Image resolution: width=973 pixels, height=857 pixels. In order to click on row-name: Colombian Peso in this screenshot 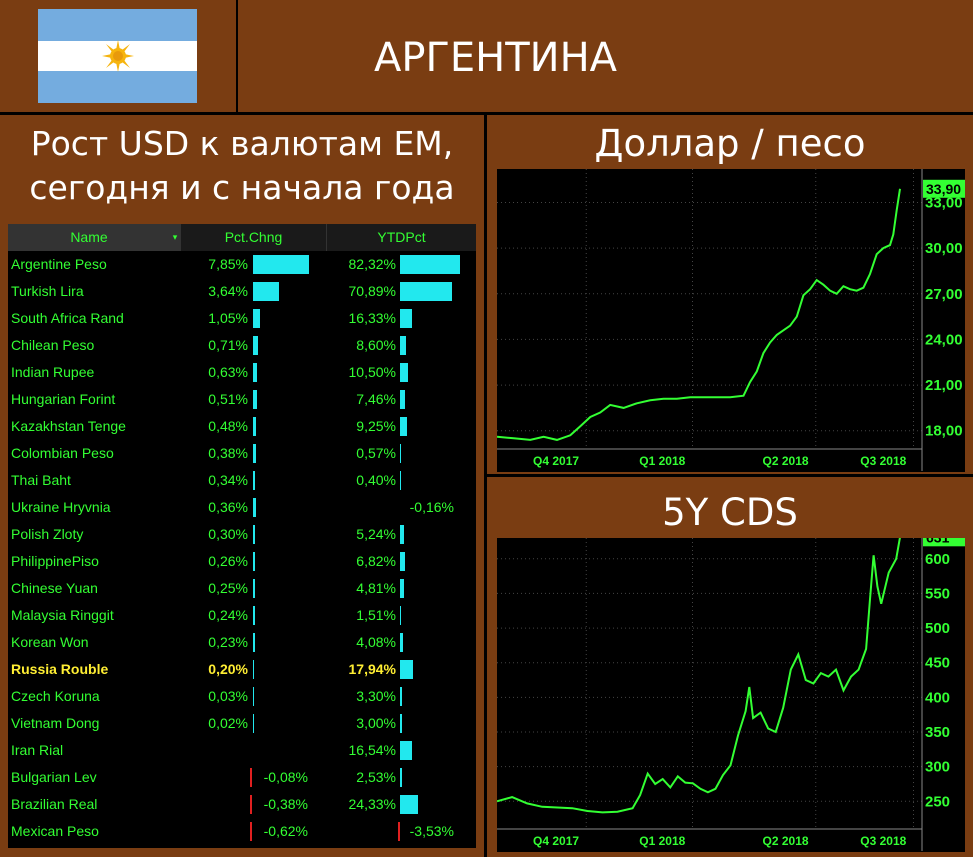, I will do `click(62, 453)`.